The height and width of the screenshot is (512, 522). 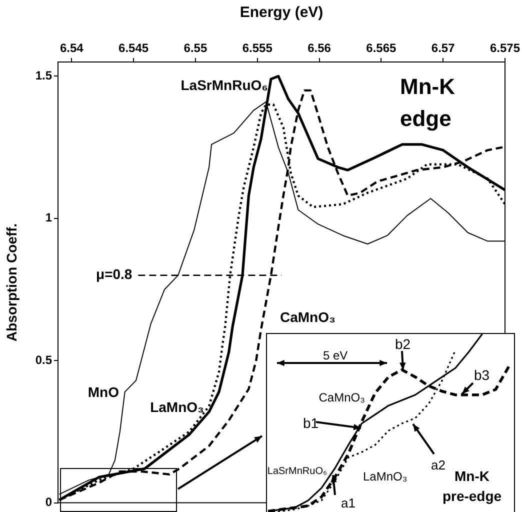 I want to click on annotation: b2, so click(x=403, y=344).